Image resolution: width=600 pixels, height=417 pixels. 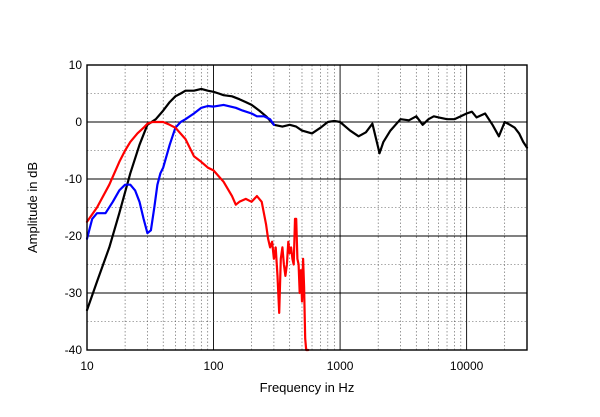 I want to click on x-tick-label: 1000, so click(x=340, y=366).